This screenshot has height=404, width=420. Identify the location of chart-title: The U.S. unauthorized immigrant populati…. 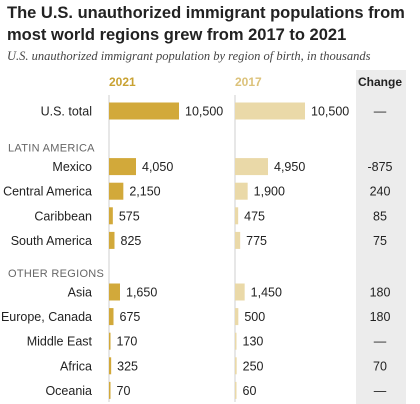
(206, 24).